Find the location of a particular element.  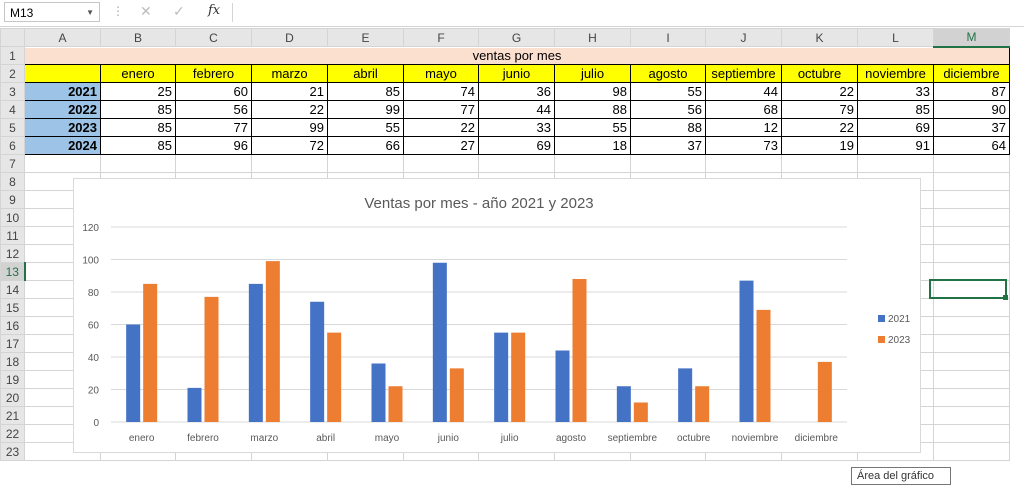

row-header-1: 1 is located at coordinates (12, 55).